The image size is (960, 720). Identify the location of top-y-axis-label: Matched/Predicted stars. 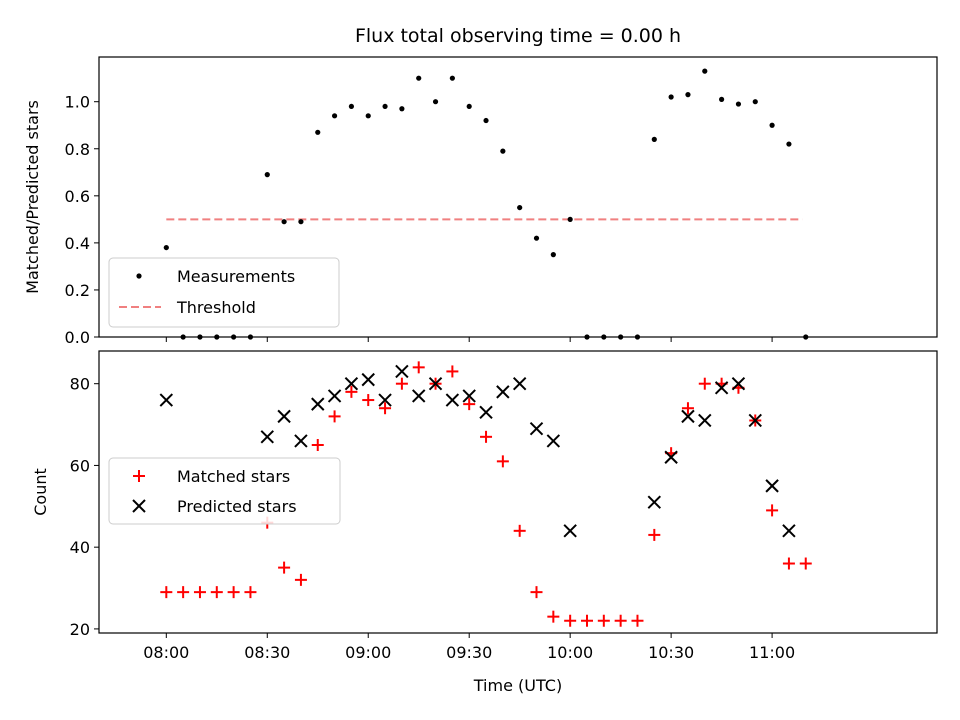
(32, 197).